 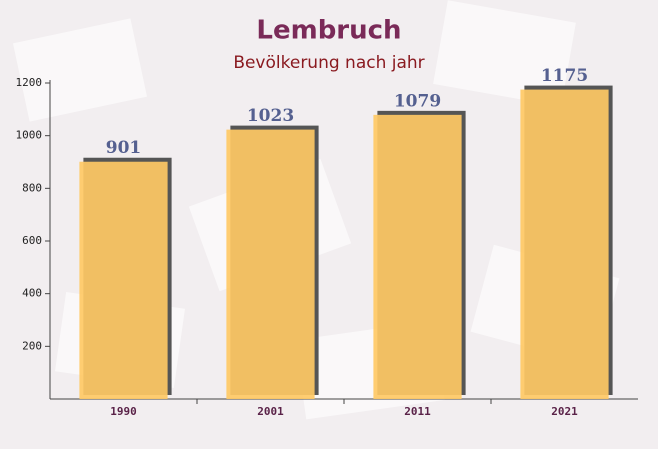 I want to click on y-tick-label: 600, so click(x=32, y=240).